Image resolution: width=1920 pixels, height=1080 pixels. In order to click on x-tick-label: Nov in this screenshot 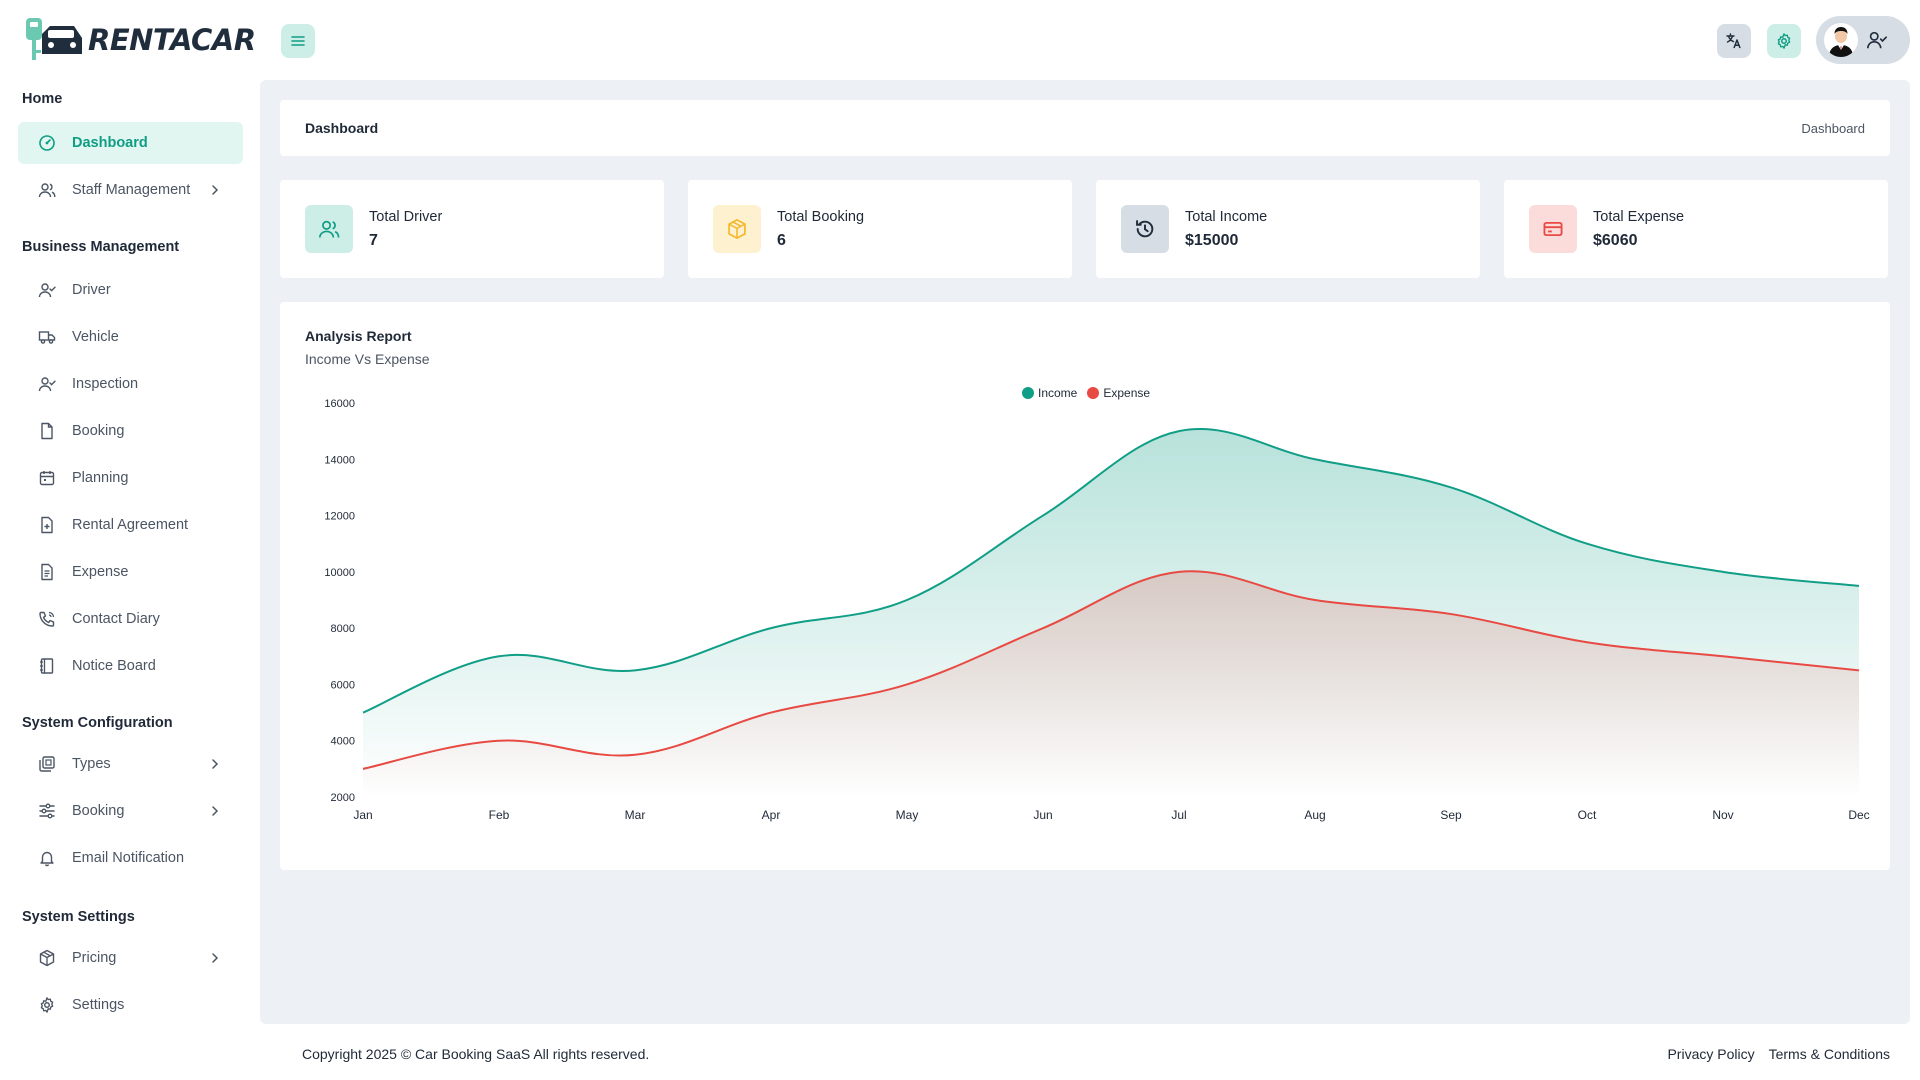, I will do `click(1722, 815)`.